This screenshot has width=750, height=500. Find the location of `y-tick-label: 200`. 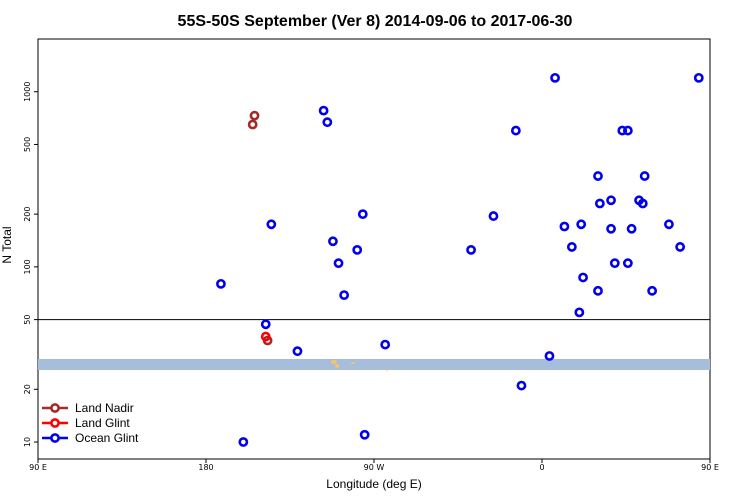

y-tick-label: 200 is located at coordinates (27, 214).